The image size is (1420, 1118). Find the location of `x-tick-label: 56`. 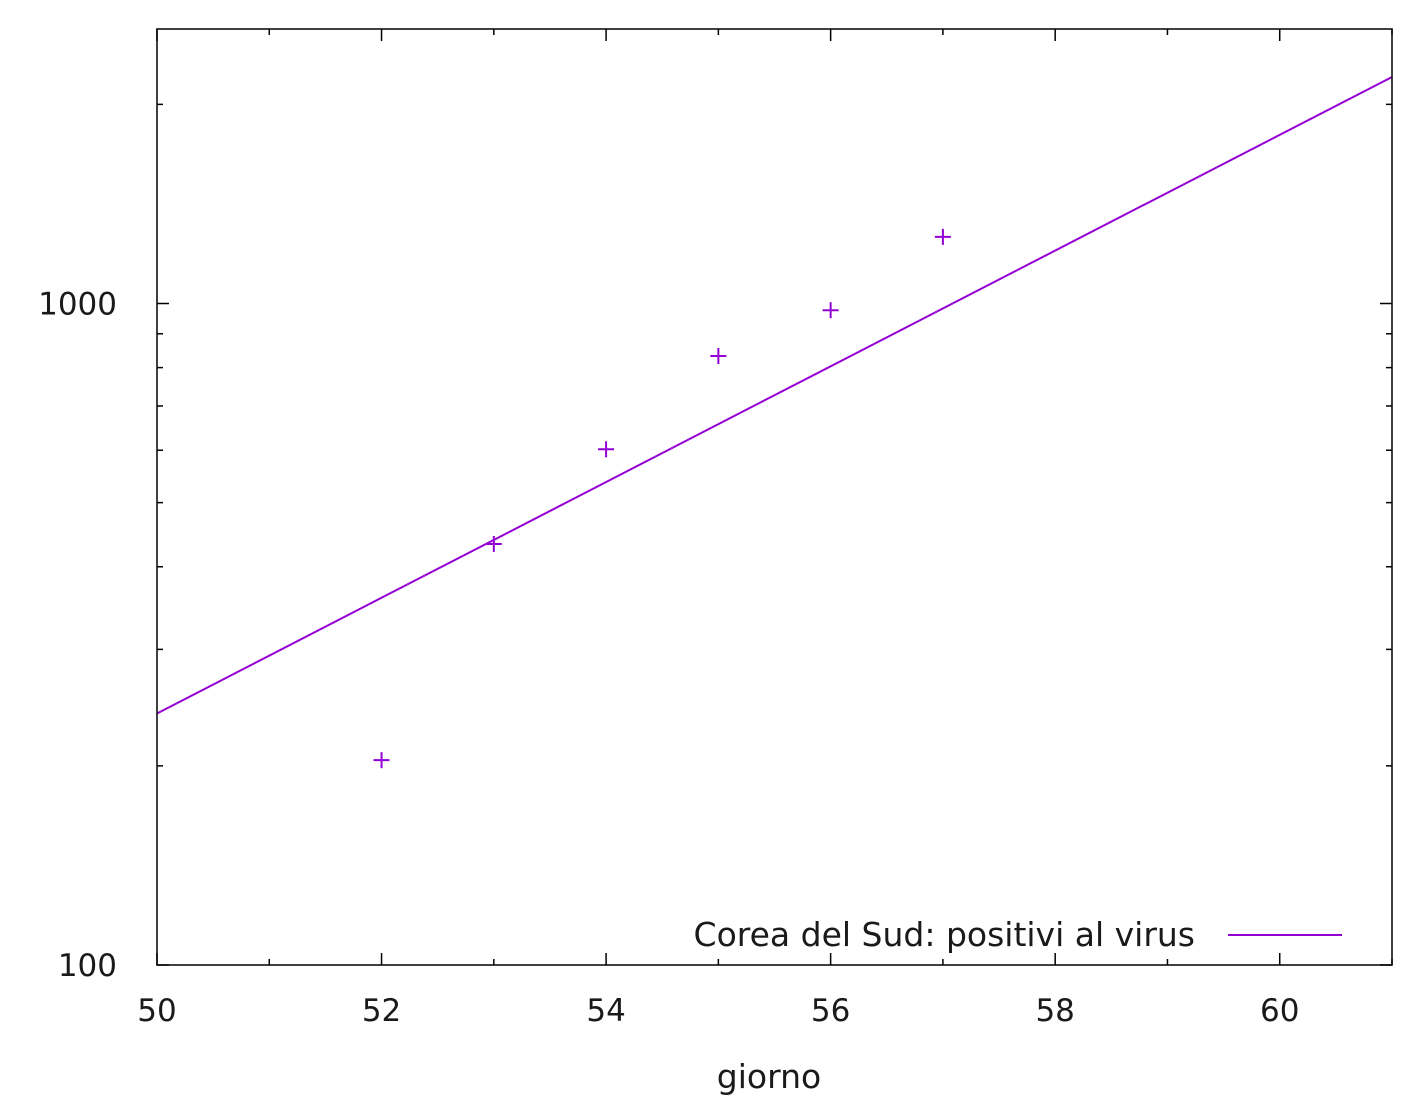

x-tick-label: 56 is located at coordinates (830, 1011).